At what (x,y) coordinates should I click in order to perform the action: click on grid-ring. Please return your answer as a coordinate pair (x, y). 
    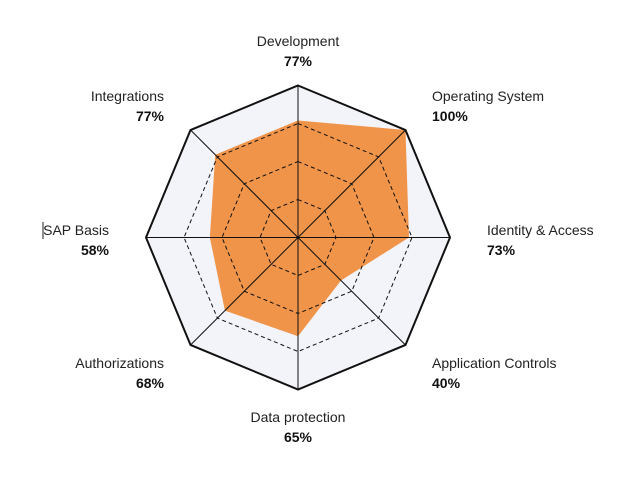
    Looking at the image, I should click on (298, 237).